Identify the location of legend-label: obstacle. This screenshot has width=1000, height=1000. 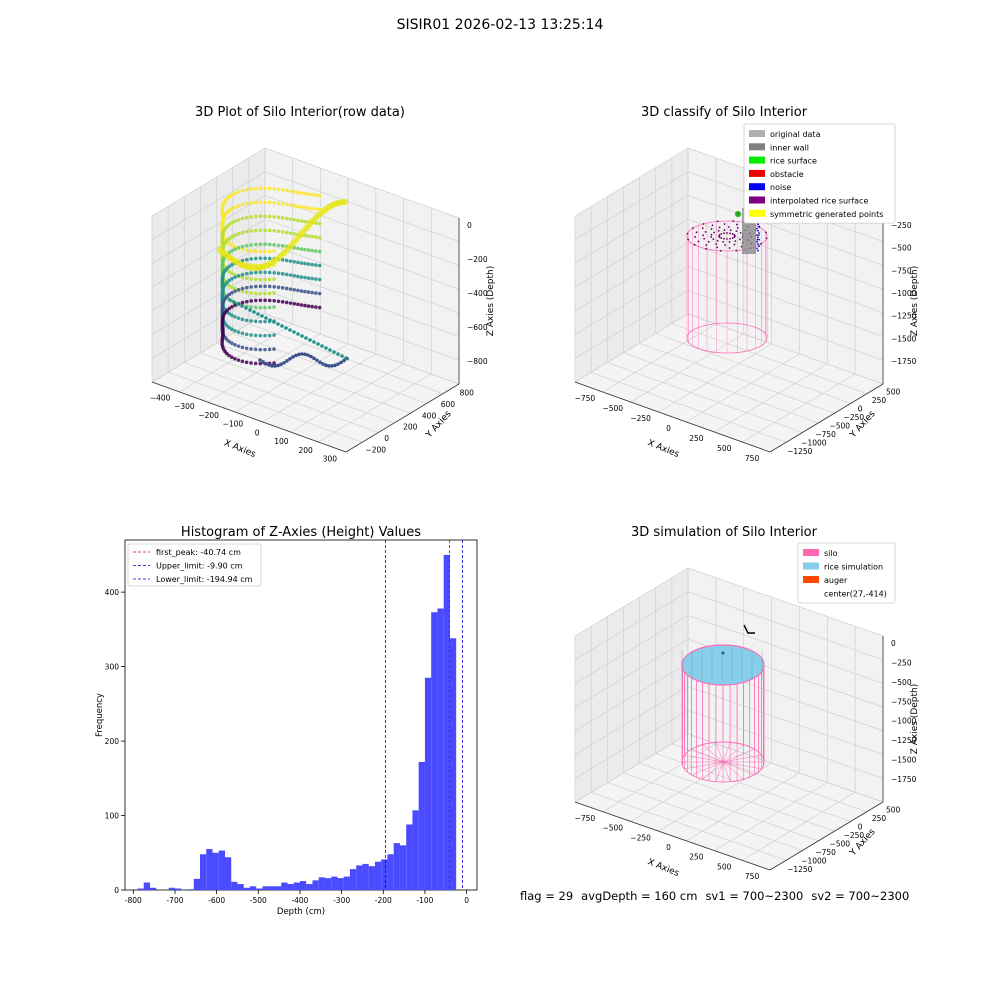
(787, 174).